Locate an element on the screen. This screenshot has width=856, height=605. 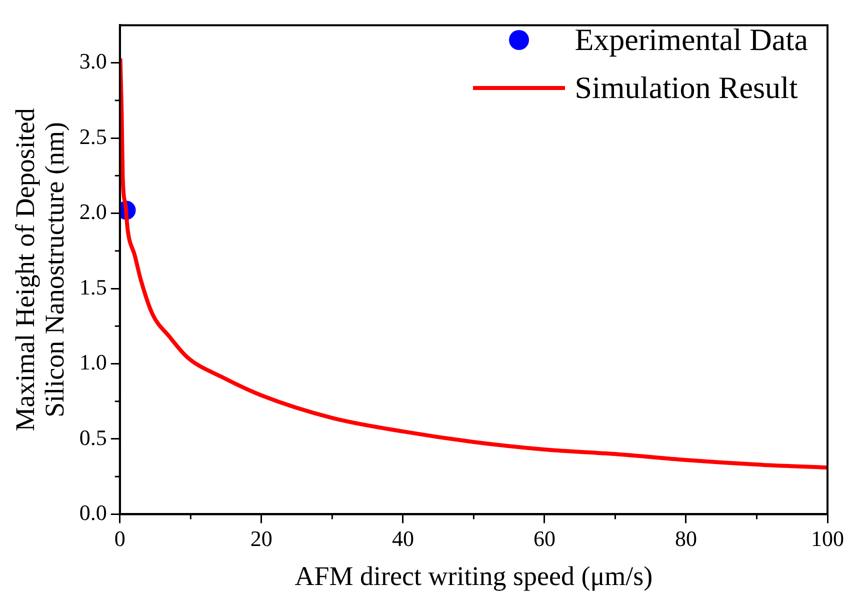
x-axis-title: AFM direct writing speed (μm/s) is located at coordinates (473, 575).